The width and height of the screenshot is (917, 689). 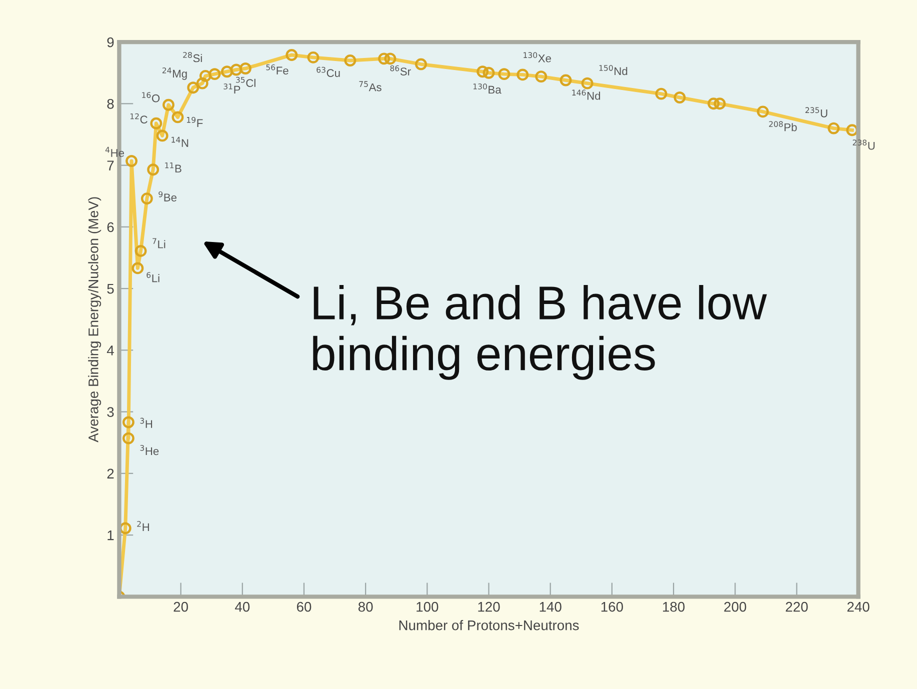 What do you see at coordinates (783, 126) in the screenshot?
I see `annotation: $^{208}$Pb` at bounding box center [783, 126].